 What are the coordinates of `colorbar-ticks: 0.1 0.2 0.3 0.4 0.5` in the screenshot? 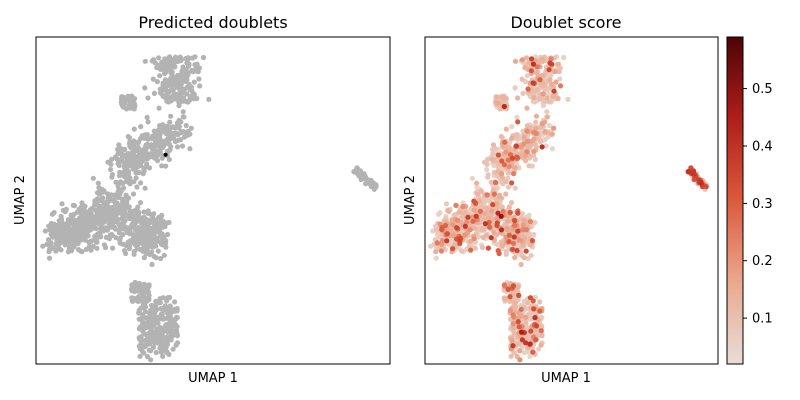 It's located at (758, 204).